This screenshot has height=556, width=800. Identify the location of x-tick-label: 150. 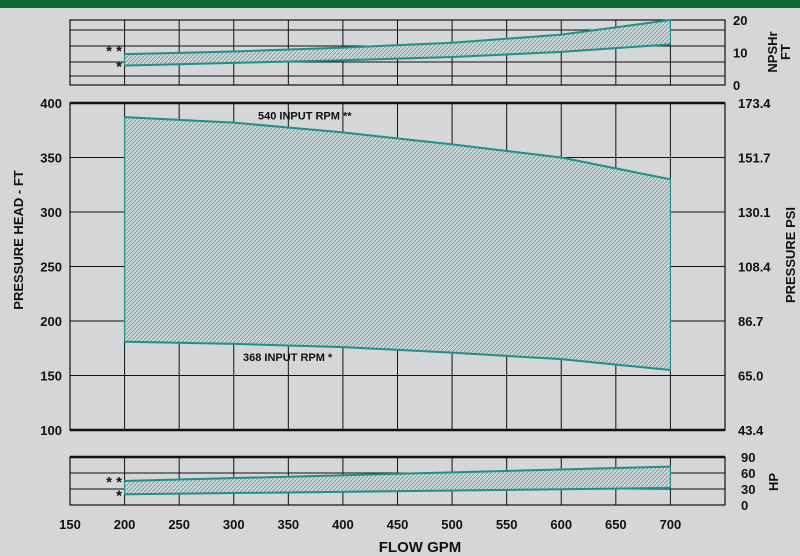
(70, 524).